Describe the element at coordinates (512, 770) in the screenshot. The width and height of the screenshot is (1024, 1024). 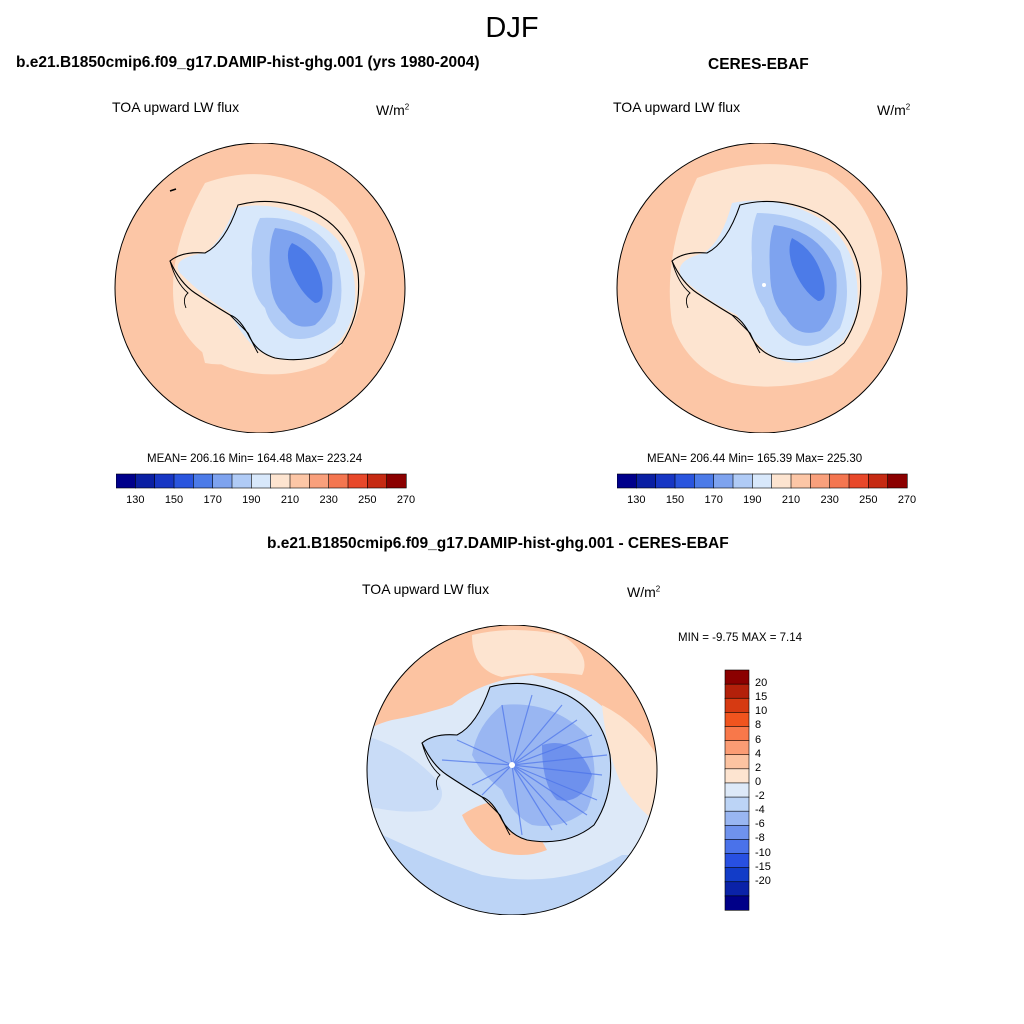
I see `map-diff` at that location.